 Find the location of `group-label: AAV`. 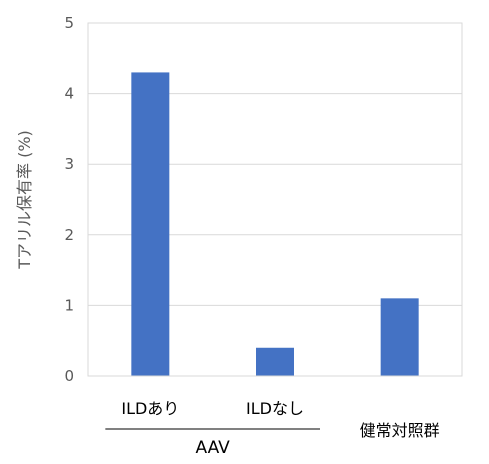

group-label: AAV is located at coordinates (213, 448).